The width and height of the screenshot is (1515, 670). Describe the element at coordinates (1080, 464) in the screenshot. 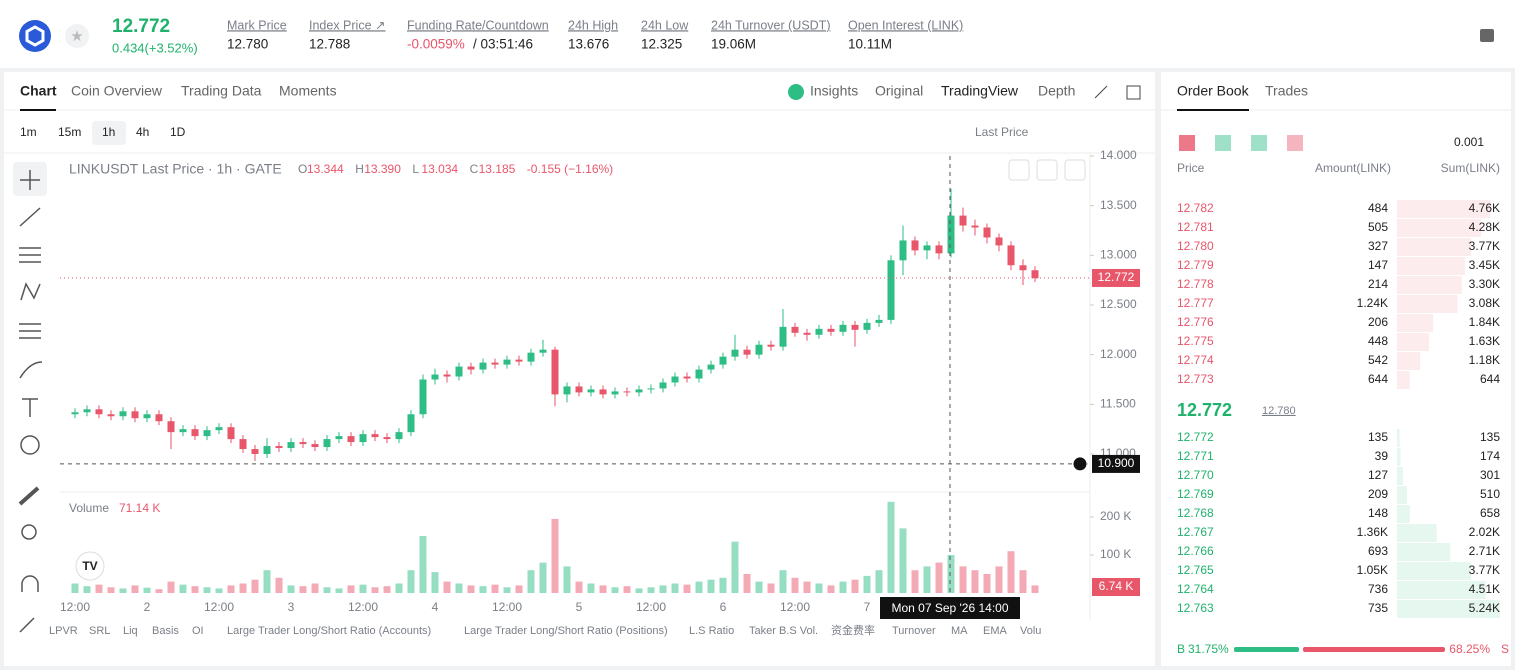

I see `add-alert` at that location.